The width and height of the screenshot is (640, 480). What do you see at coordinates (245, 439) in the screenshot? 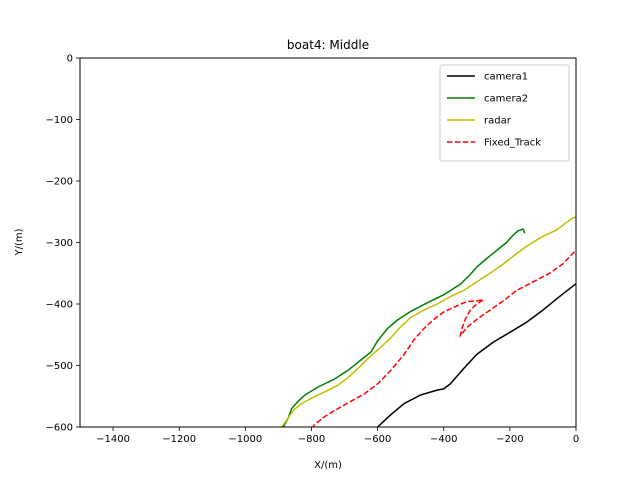
I see `x-tick-label: −1000` at bounding box center [245, 439].